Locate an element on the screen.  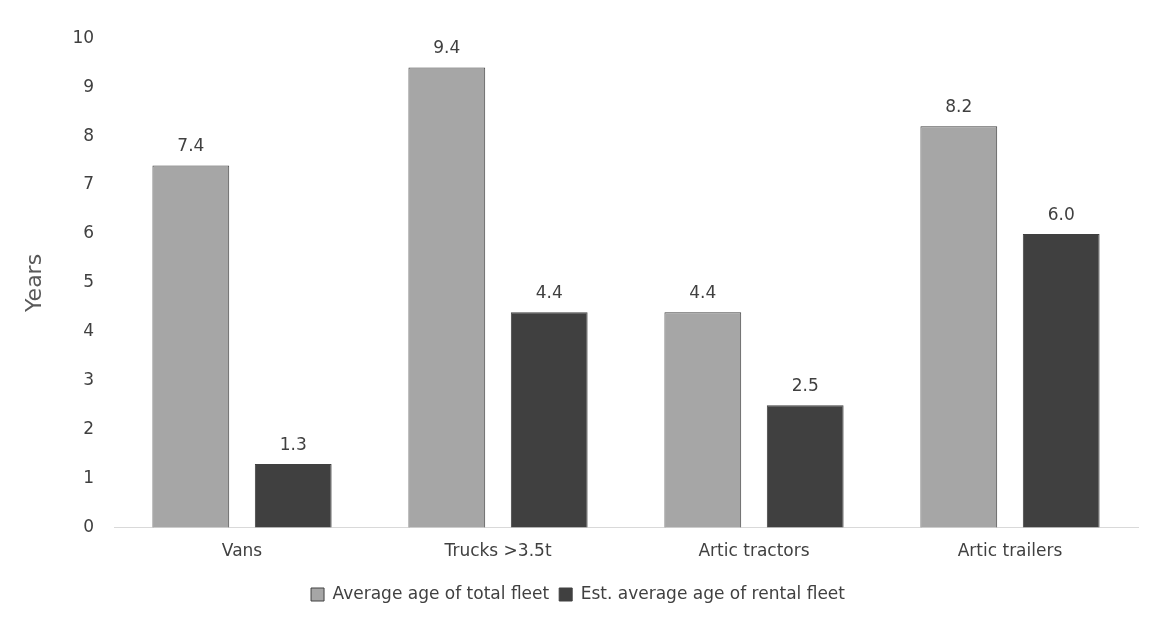
x-tick-label: Artic trailers is located at coordinates (1010, 550).